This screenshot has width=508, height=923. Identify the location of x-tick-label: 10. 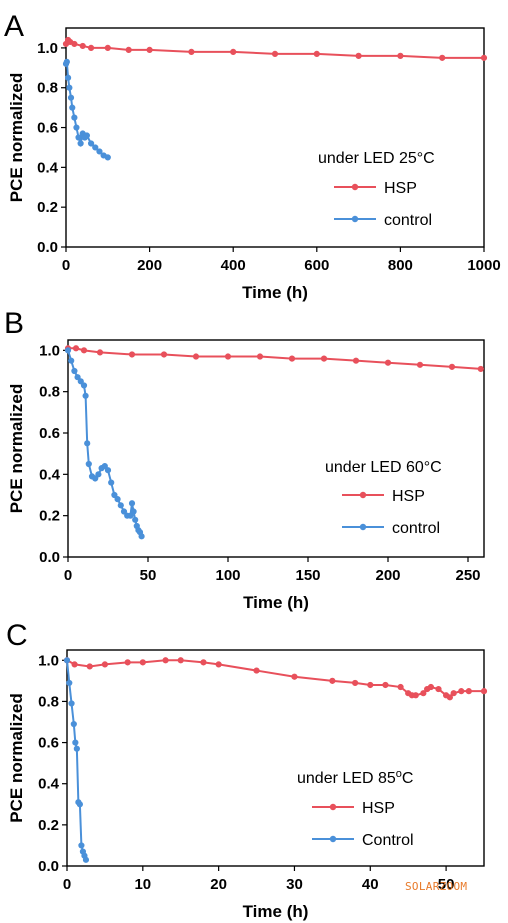
(142, 884).